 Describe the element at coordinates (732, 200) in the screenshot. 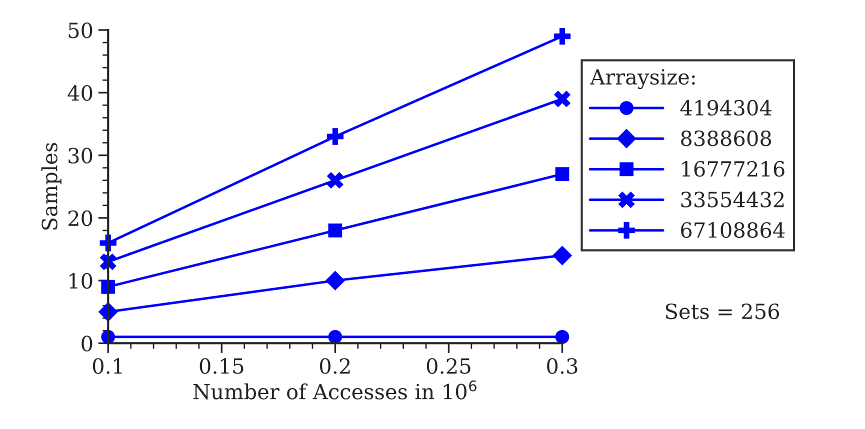

I see `legend-label: 33554432` at that location.